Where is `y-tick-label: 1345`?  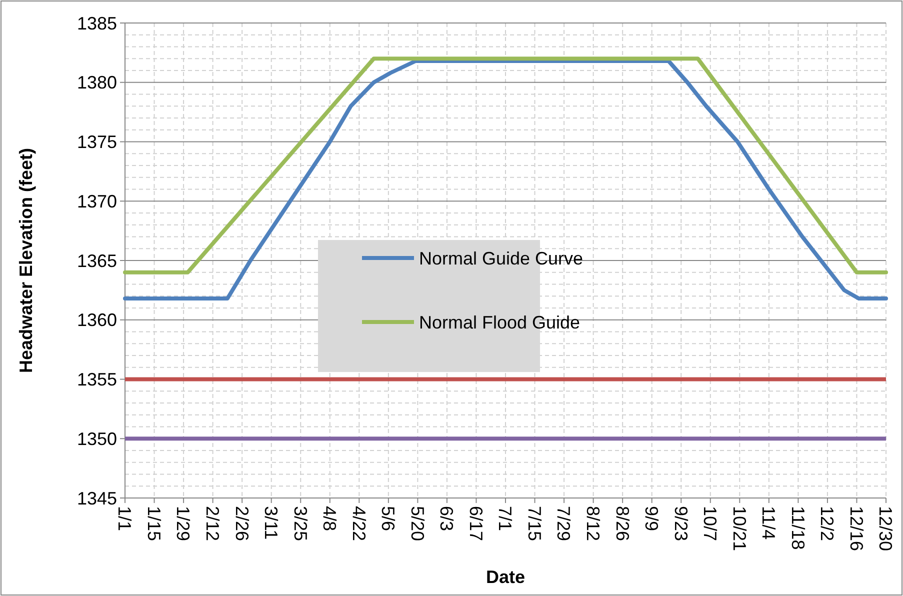
y-tick-label: 1345 is located at coordinates (96, 498).